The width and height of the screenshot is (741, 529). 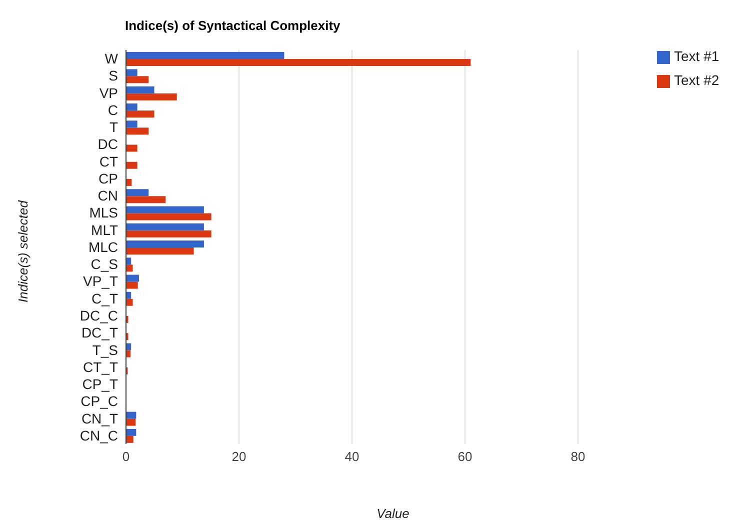 I want to click on x-tick-label: 40, so click(x=352, y=456).